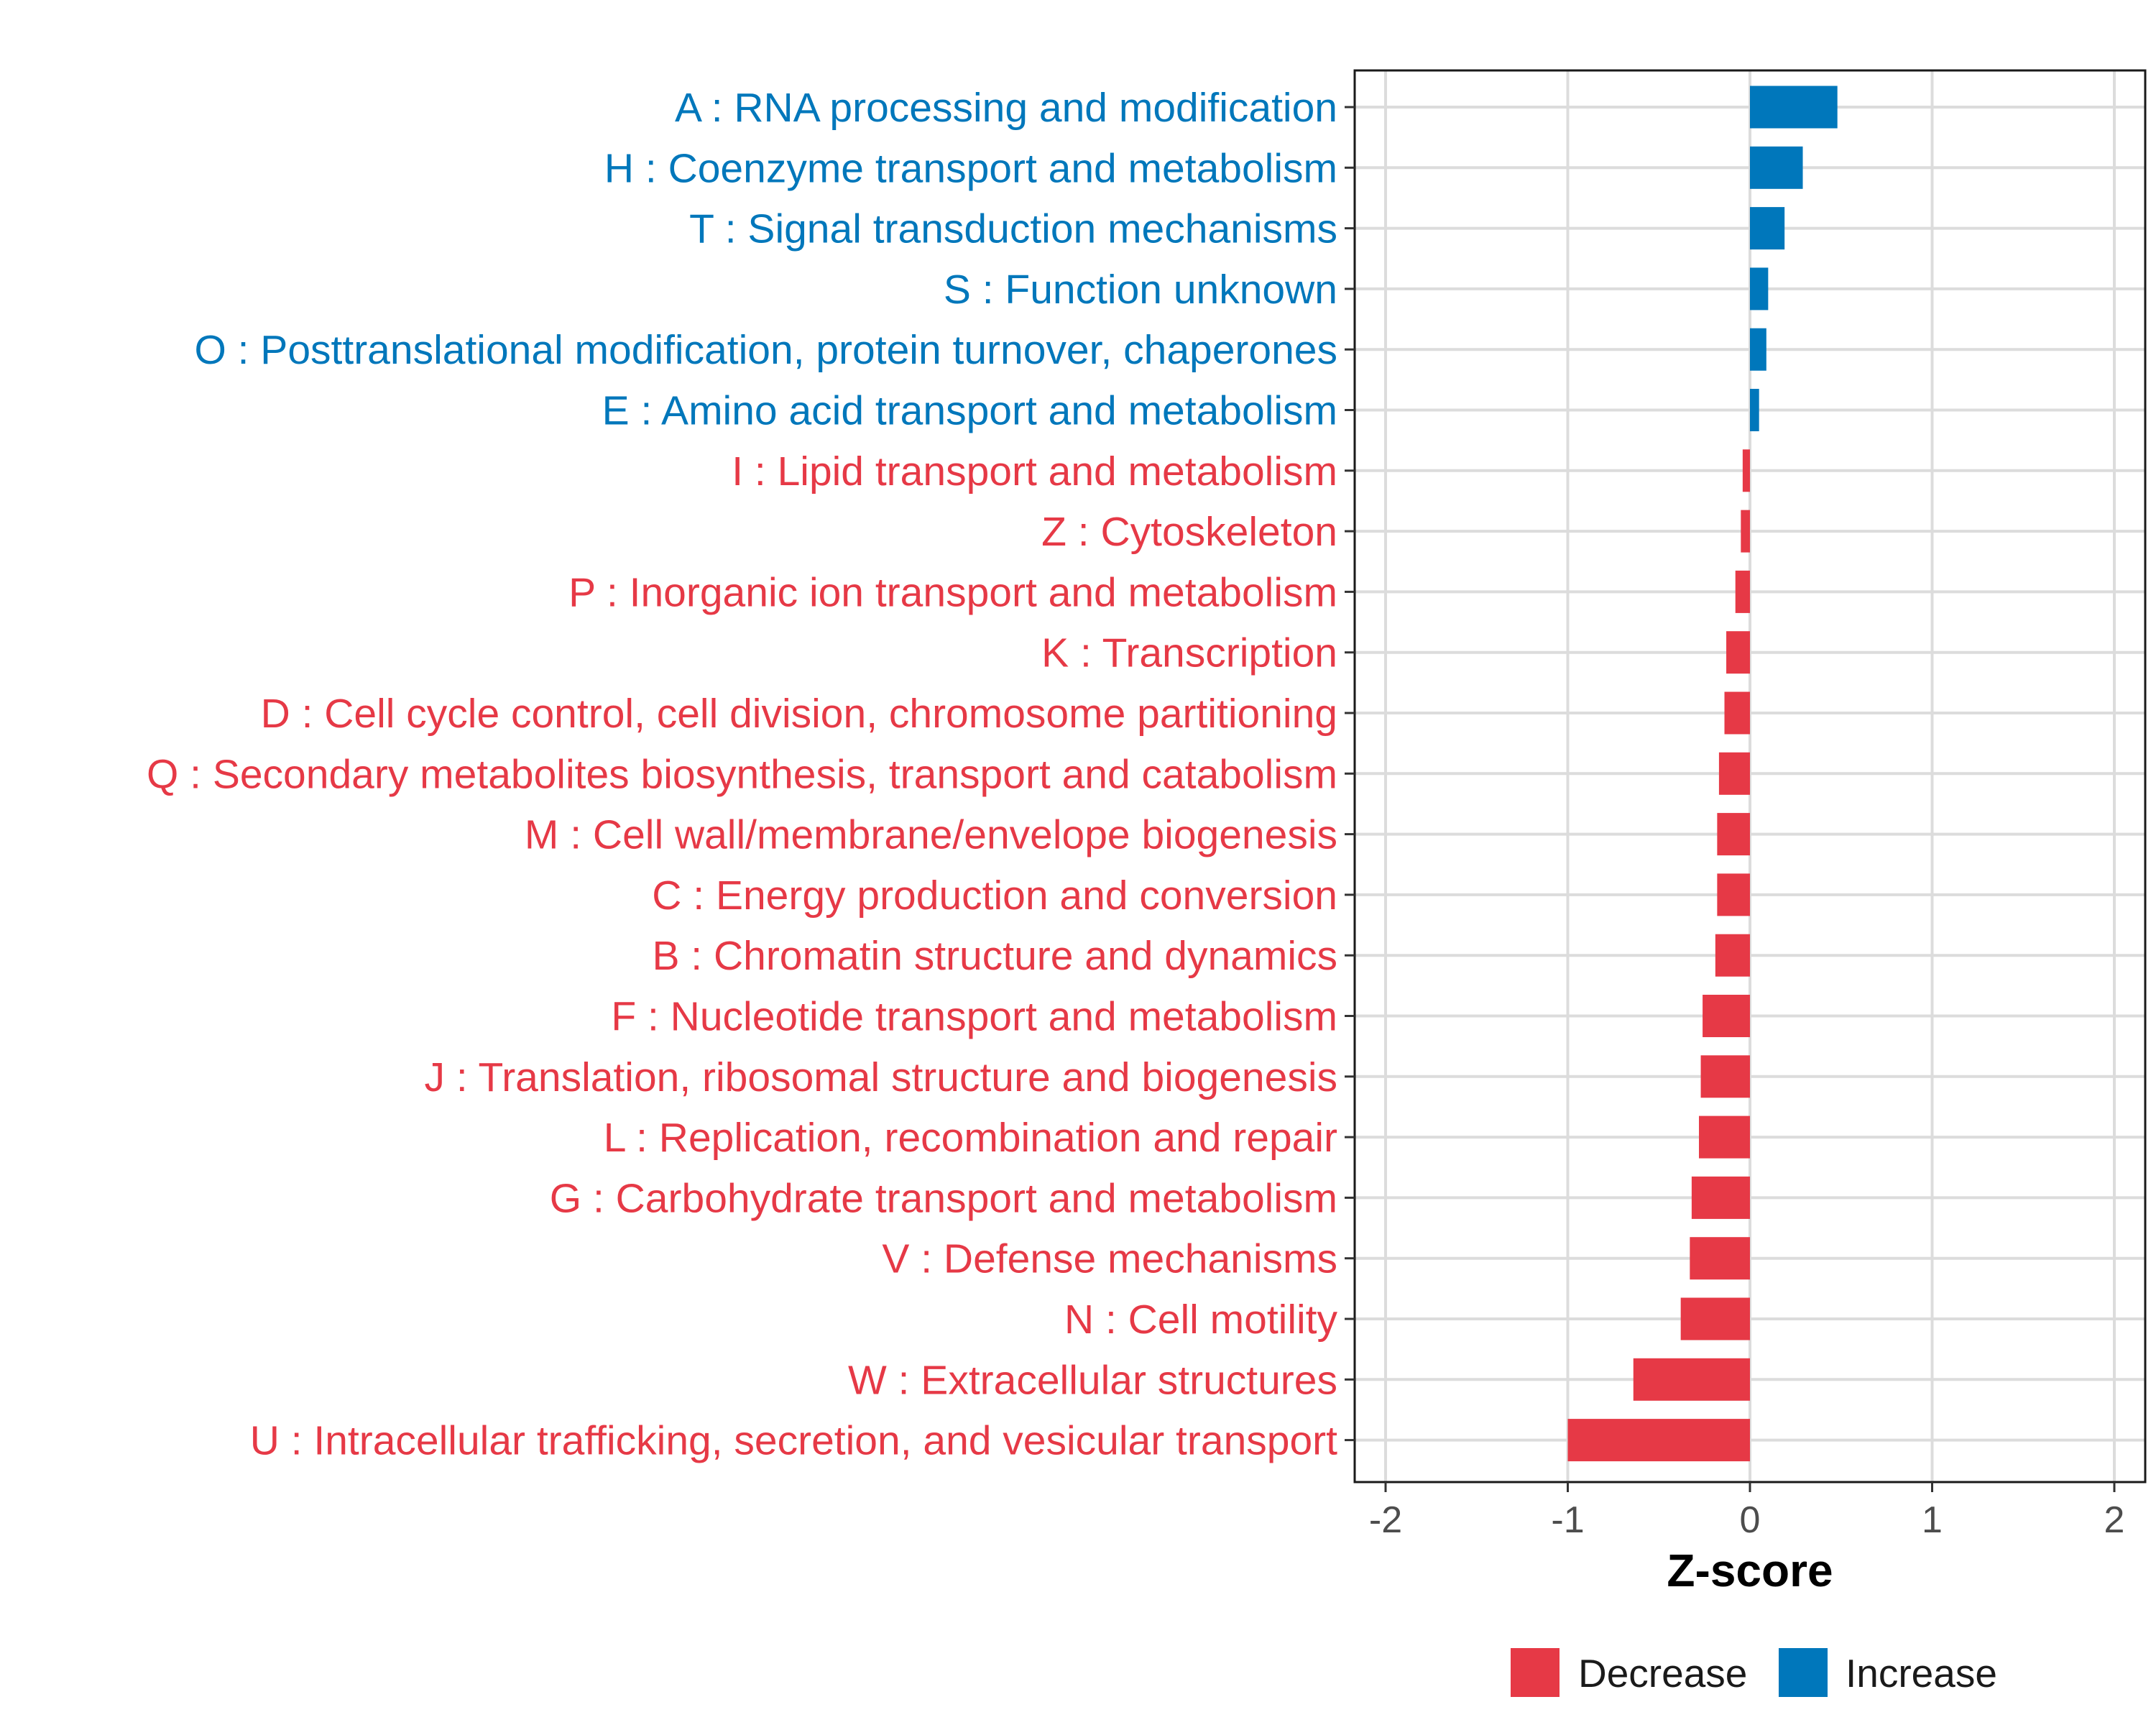 This screenshot has width=2156, height=1725. Describe the element at coordinates (970, 411) in the screenshot. I see `category-label: E : Amino acid transport and metabolism` at that location.